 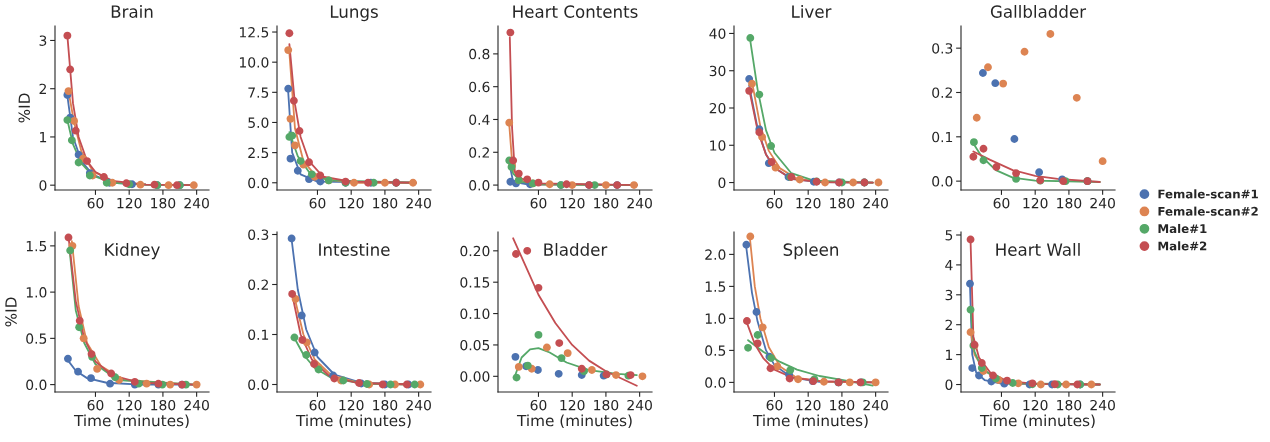 I want to click on y-tick-label: 3, so click(x=43, y=40).